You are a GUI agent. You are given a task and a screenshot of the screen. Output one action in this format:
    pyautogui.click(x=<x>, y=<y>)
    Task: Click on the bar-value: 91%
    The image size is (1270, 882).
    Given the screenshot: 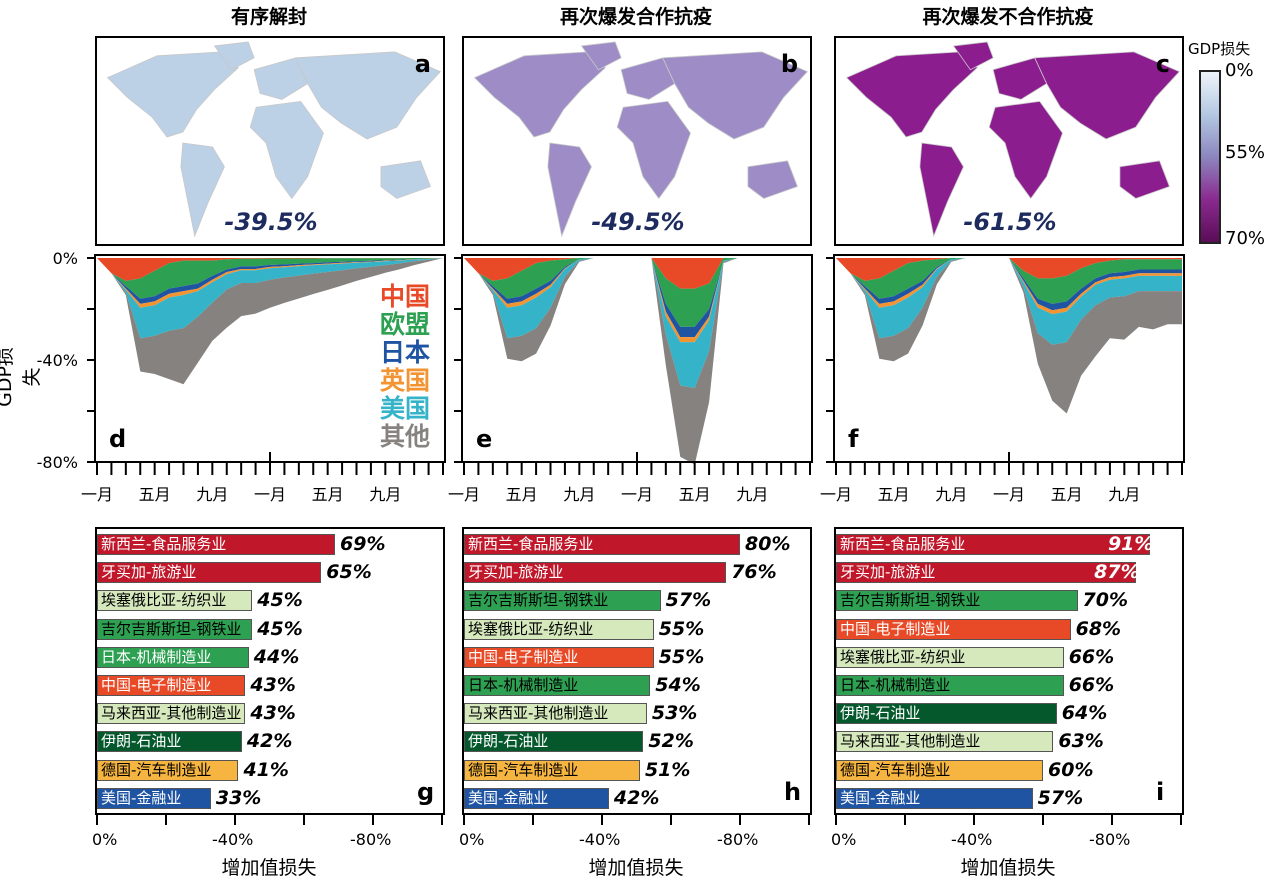 What is the action you would take?
    pyautogui.click(x=1130, y=544)
    